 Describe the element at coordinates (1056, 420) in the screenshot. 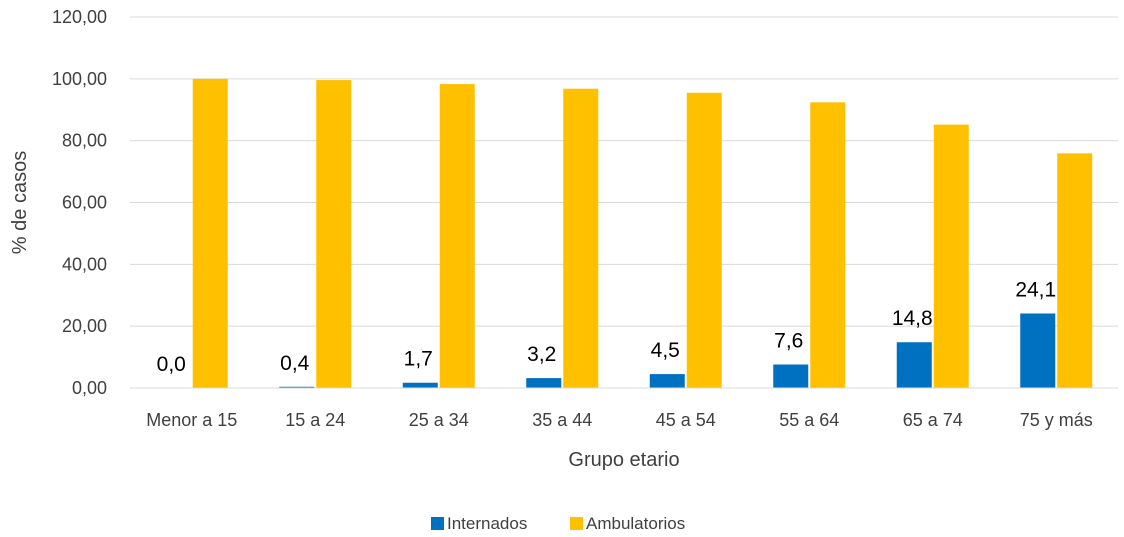

I see `x-tick-label: 75 y más` at that location.